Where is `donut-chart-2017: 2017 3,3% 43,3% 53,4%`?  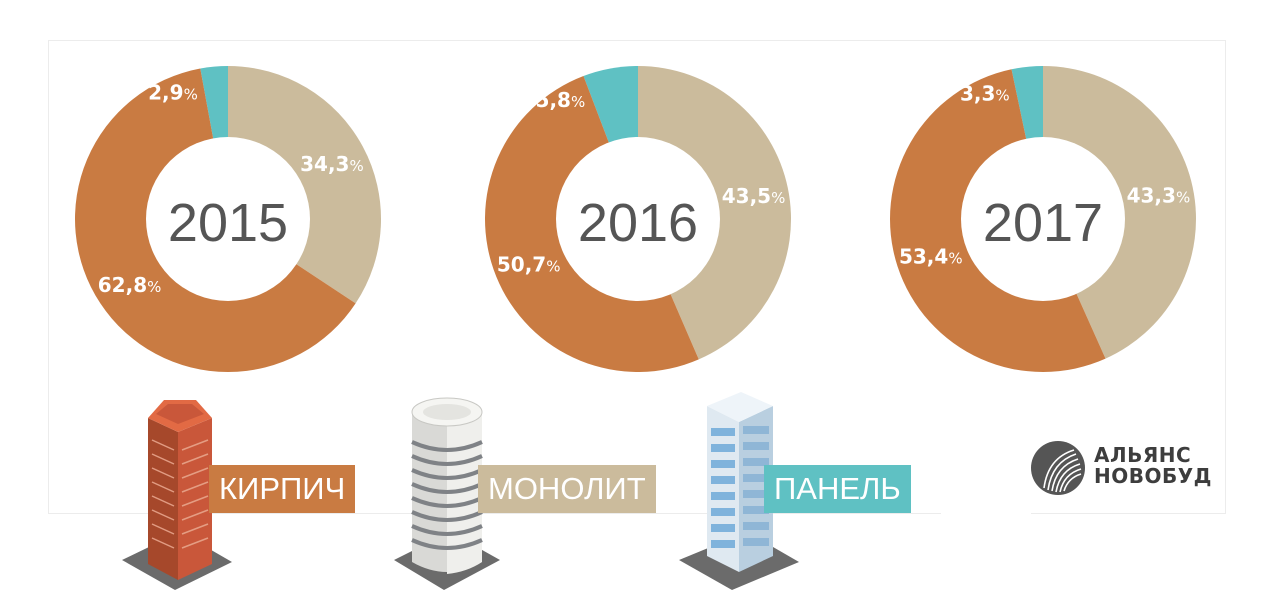
donut-chart-2017: 2017 3,3% 43,3% 53,4% is located at coordinates (1043, 219).